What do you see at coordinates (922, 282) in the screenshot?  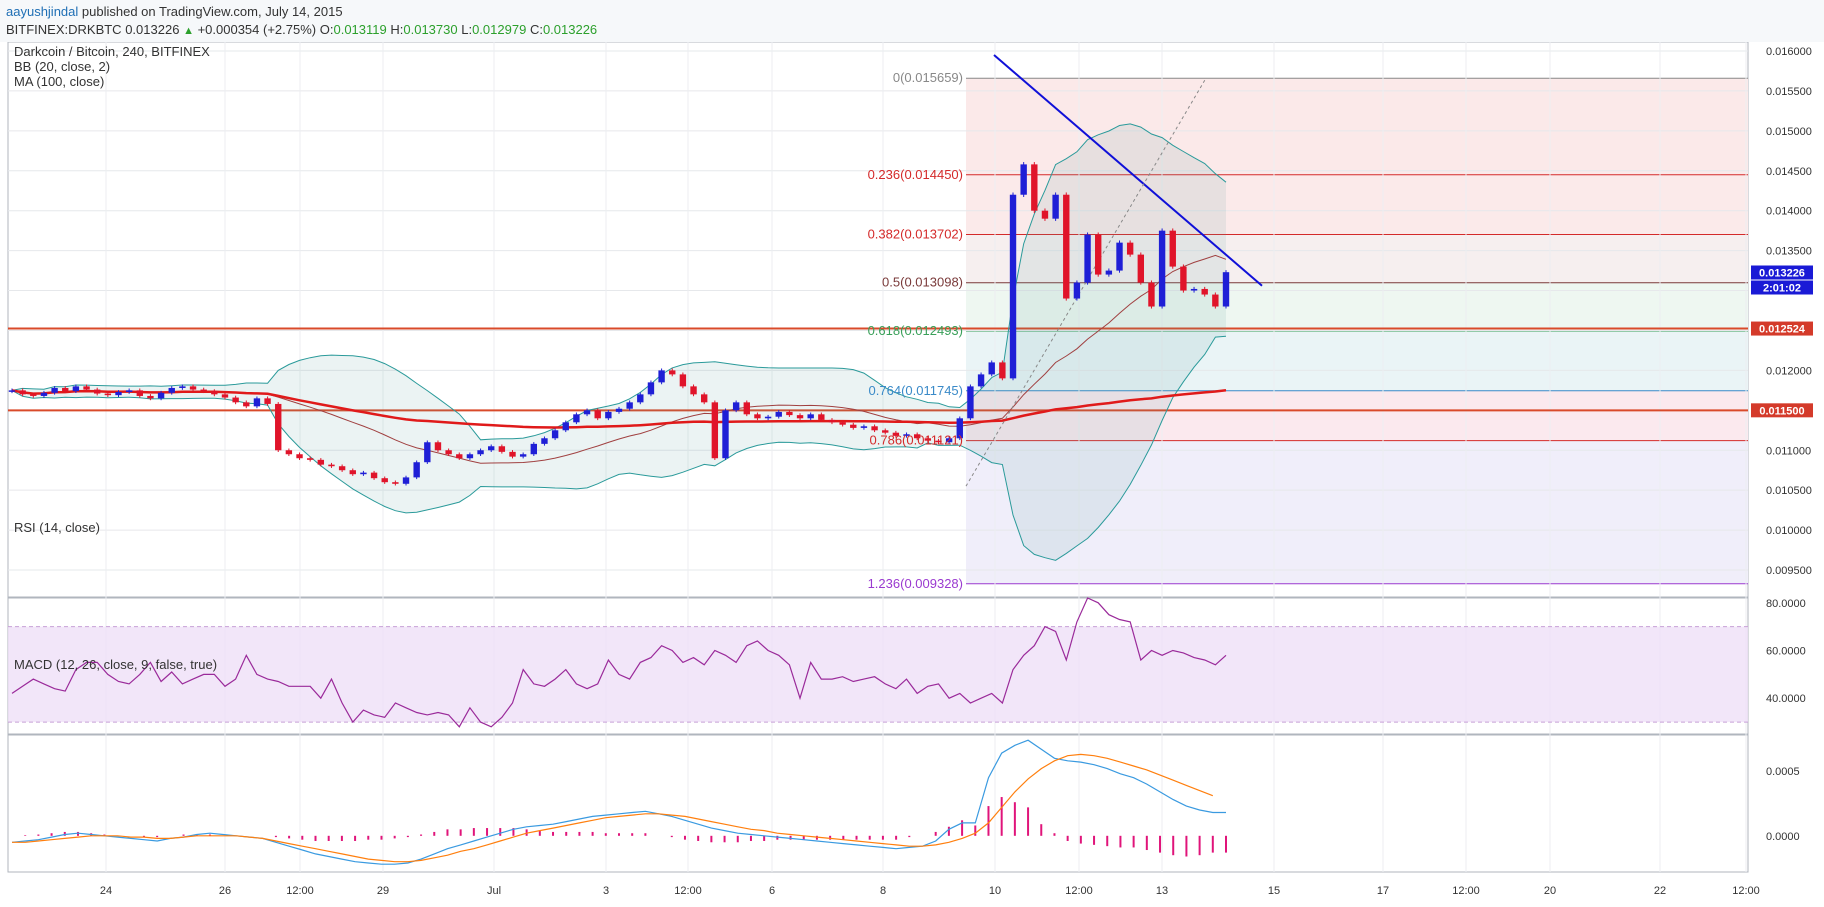 I see `fib-label-3: 0.5(0.013098)` at bounding box center [922, 282].